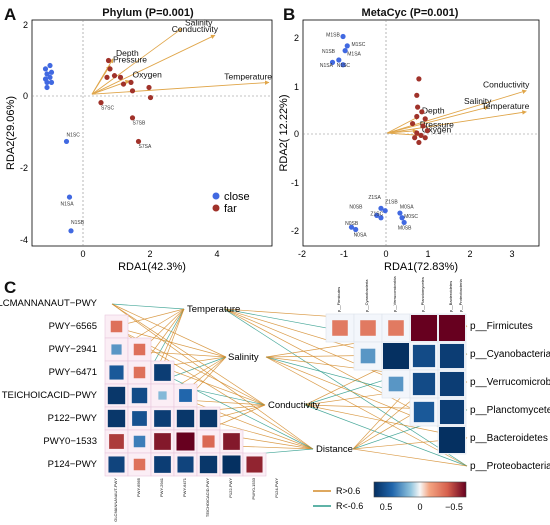 Image resolution: width=550 pixels, height=525 pixels. What do you see at coordinates (510, 466) in the screenshot?
I see `phylum-label-proteobacteria: p__Proteobacteria` at bounding box center [510, 466].